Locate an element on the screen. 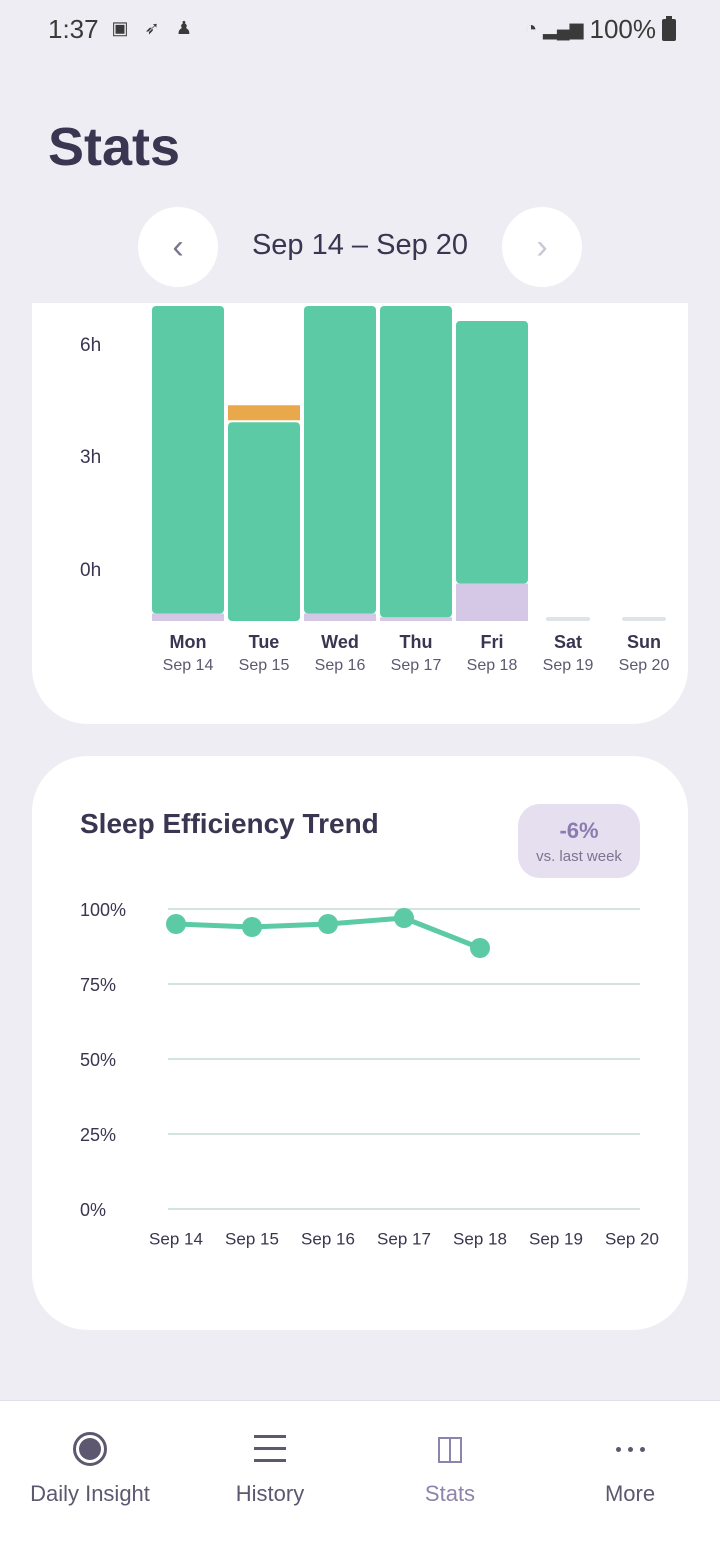 The height and width of the screenshot is (1560, 720). trend-change-caption: vs. last week is located at coordinates (579, 856).